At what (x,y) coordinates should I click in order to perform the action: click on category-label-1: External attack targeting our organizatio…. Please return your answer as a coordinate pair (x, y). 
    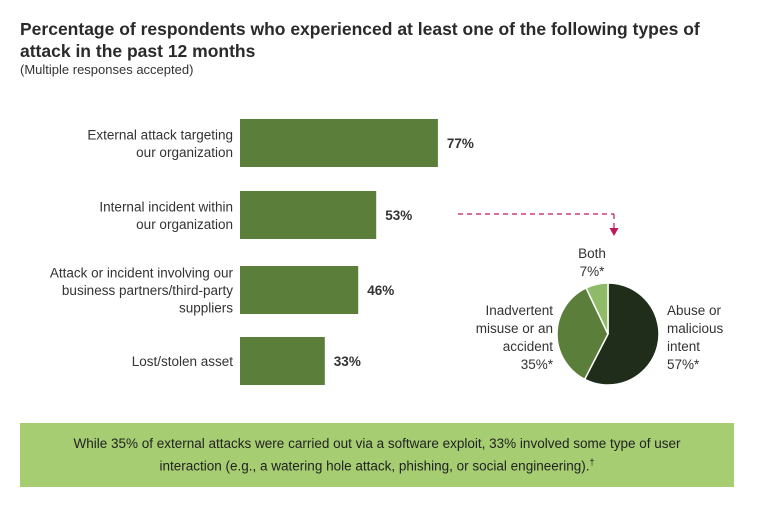
    Looking at the image, I should click on (160, 143).